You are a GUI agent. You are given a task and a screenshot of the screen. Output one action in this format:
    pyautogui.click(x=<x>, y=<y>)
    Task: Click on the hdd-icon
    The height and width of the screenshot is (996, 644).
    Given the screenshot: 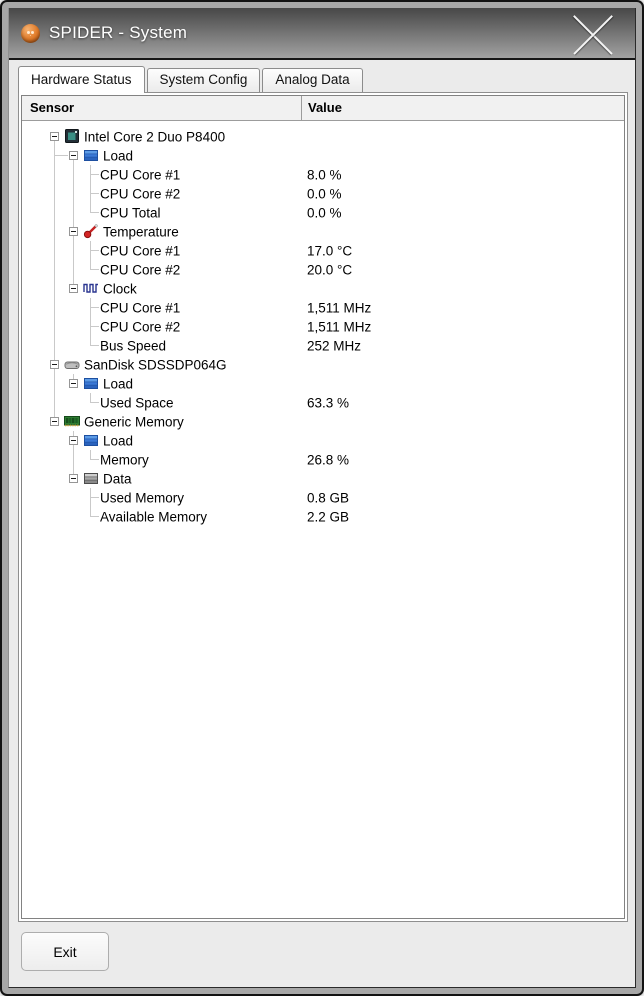 What is the action you would take?
    pyautogui.click(x=72, y=364)
    